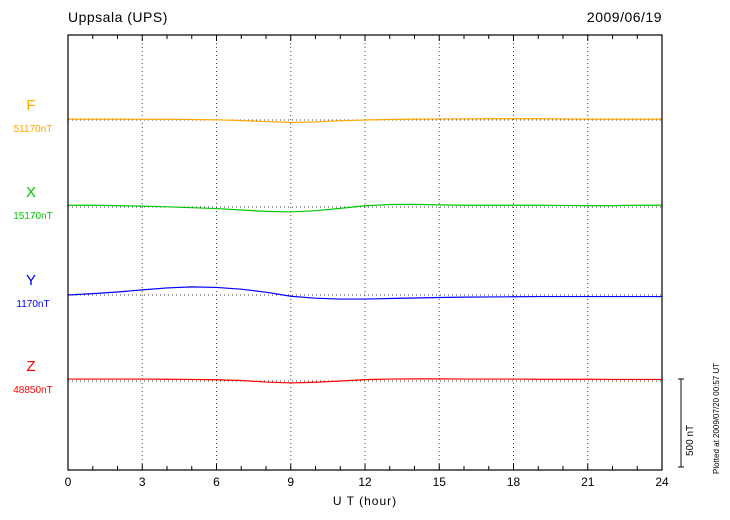 Image resolution: width=730 pixels, height=520 pixels. I want to click on trace-Z, so click(365, 381).